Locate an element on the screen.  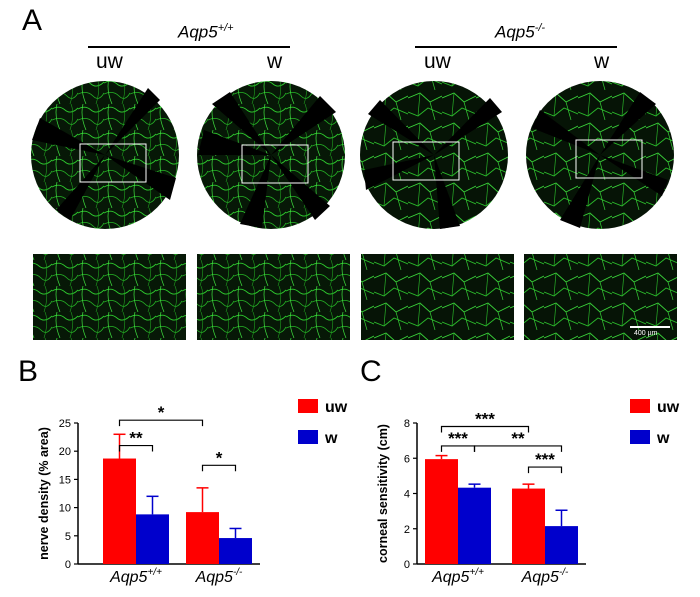
y-axis-label: nerve density (% area) is located at coordinates (44, 493).